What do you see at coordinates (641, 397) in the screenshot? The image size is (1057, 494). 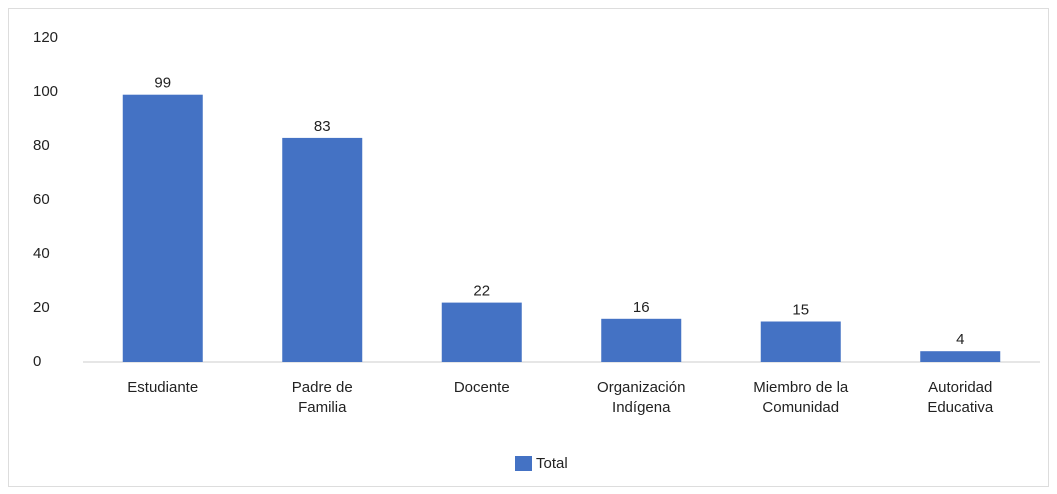 I see `x-tick-label: Organización Indígena` at bounding box center [641, 397].